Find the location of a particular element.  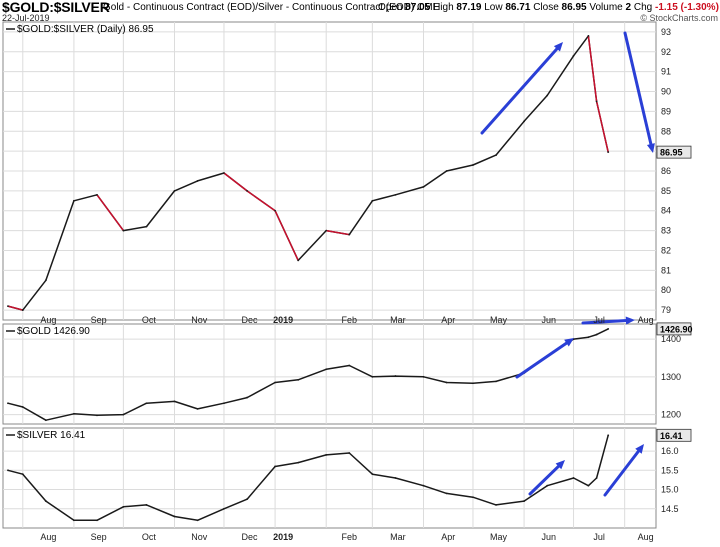

exchange-text: CME is located at coordinates (428, 7).